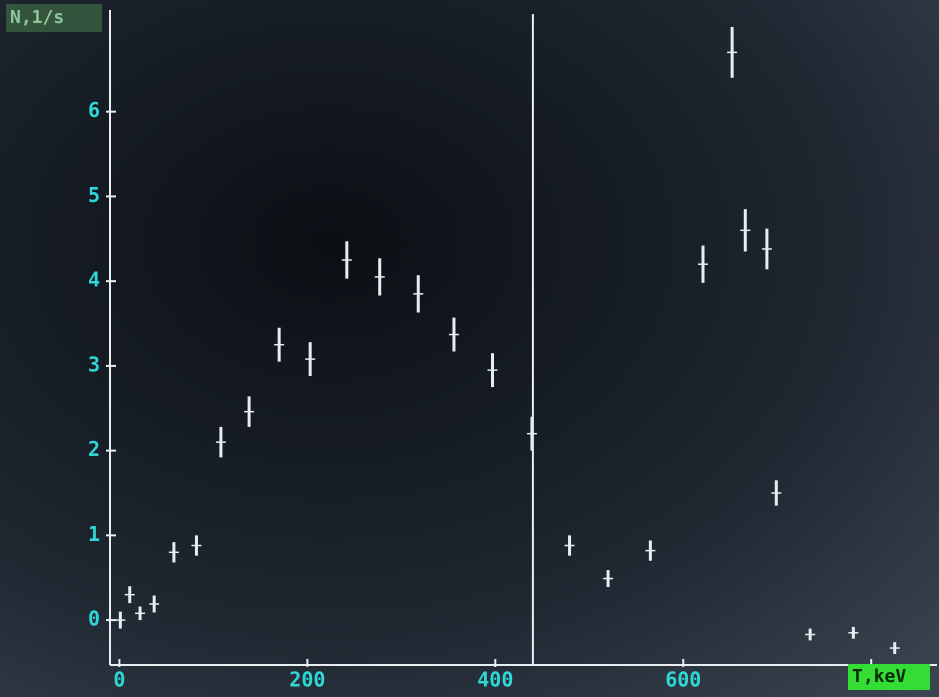 The width and height of the screenshot is (939, 697). Describe the element at coordinates (94, 449) in the screenshot. I see `y-tick-label: 2` at that location.